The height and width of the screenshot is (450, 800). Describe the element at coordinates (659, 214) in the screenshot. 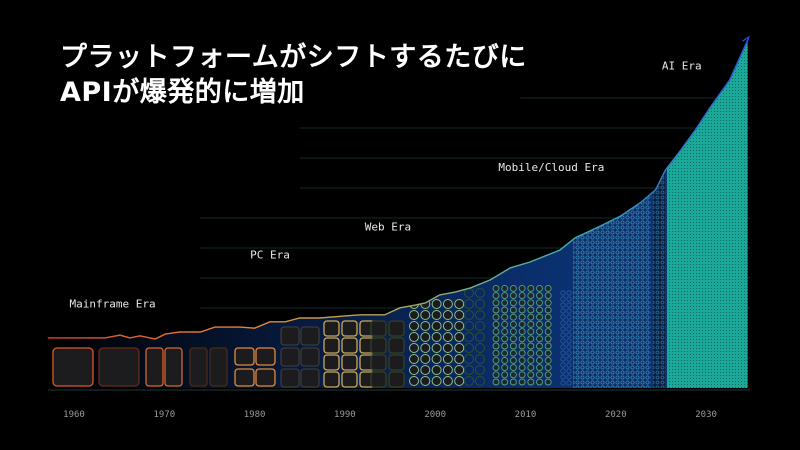

I see `cloud-dot-pattern-dark` at that location.